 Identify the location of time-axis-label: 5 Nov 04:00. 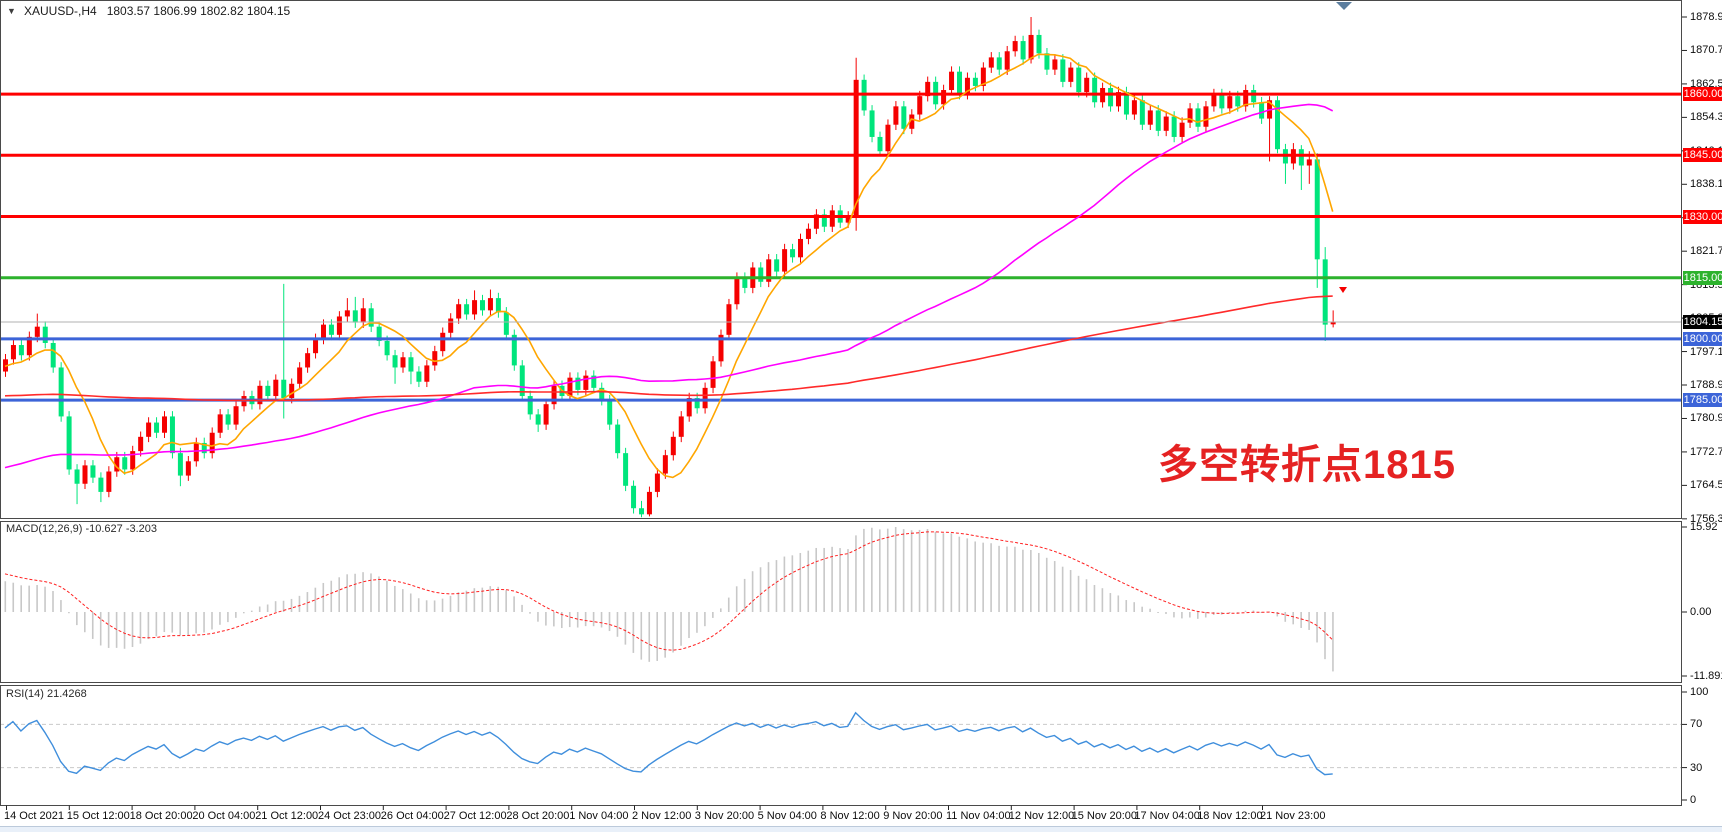
(787, 816).